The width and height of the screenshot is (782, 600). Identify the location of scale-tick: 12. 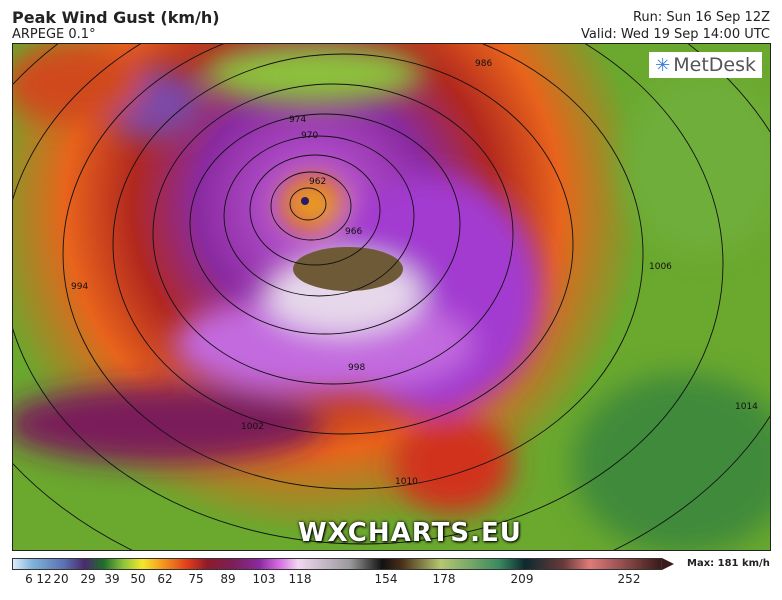
(44, 579).